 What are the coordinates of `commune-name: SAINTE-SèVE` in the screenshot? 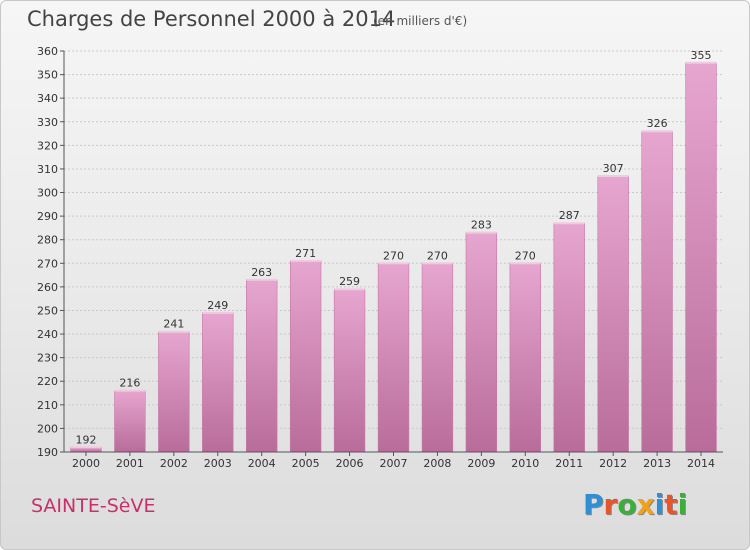 It's located at (93, 506).